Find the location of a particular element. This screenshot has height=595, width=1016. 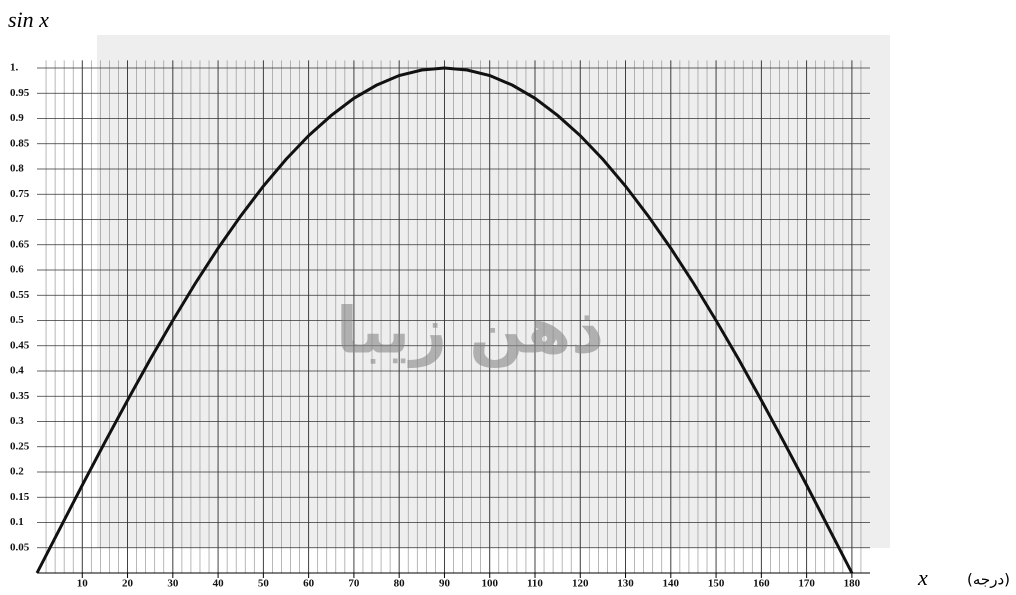

x-tick-label: 10 is located at coordinates (83, 584).